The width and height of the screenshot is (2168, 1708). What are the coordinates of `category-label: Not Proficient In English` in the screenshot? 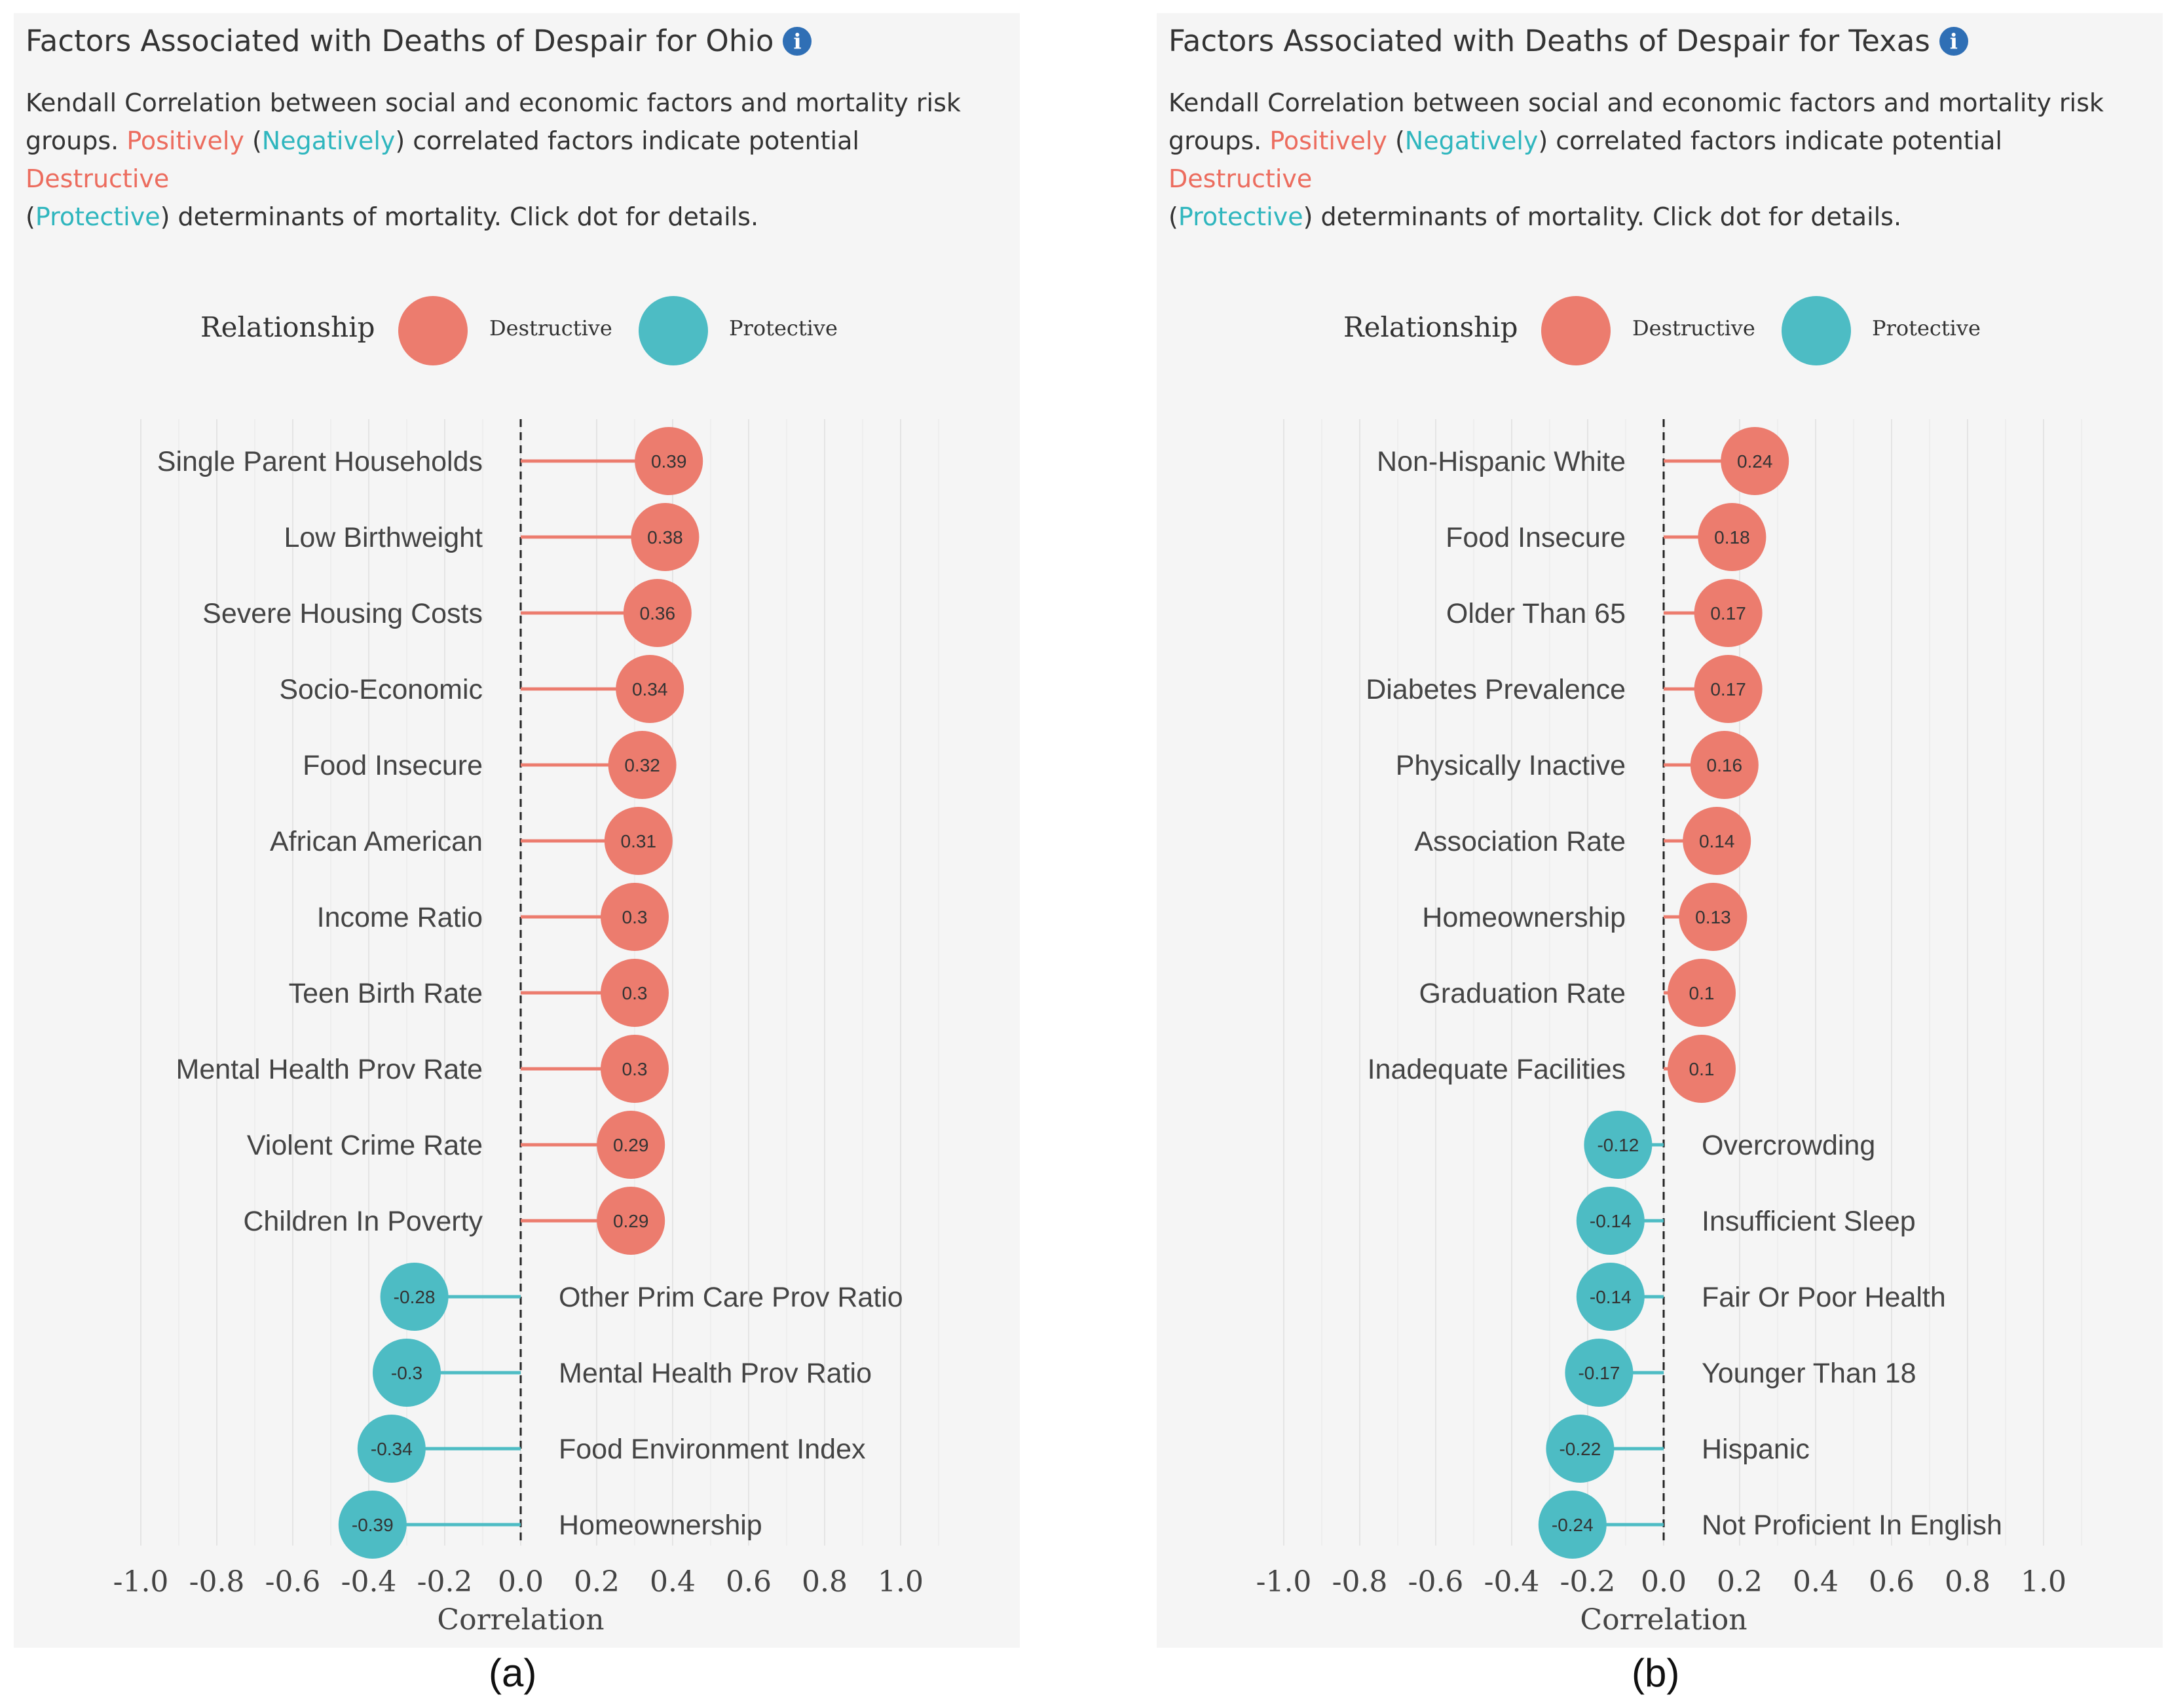 It's located at (1852, 1525).